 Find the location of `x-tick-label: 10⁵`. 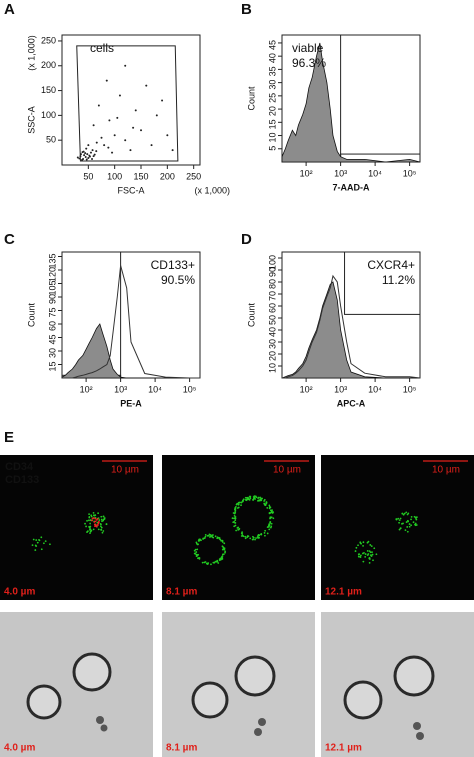

x-tick-label: 10⁵ is located at coordinates (410, 173).